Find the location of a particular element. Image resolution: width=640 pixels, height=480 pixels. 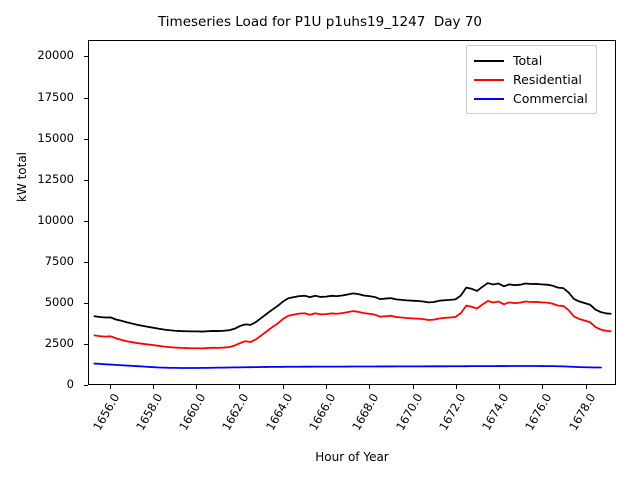

series-line-residential is located at coordinates (352, 325).